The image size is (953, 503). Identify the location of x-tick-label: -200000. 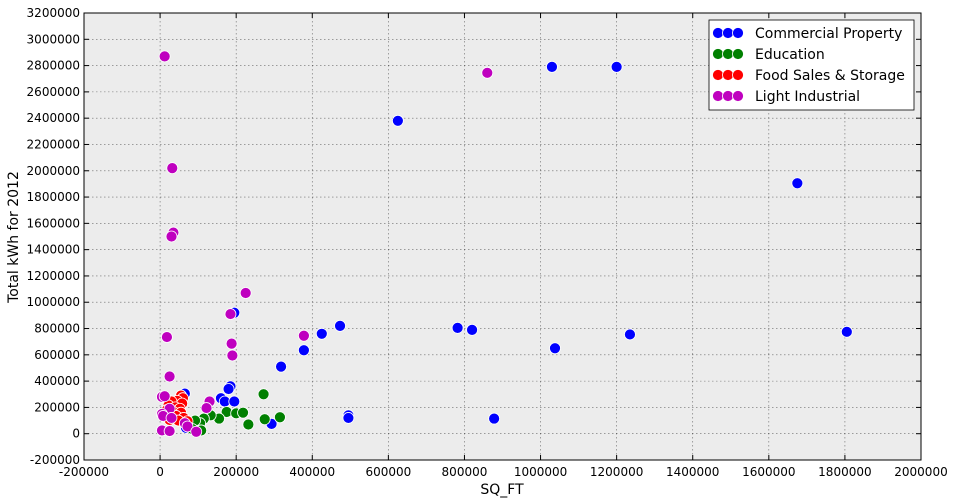
(84, 472).